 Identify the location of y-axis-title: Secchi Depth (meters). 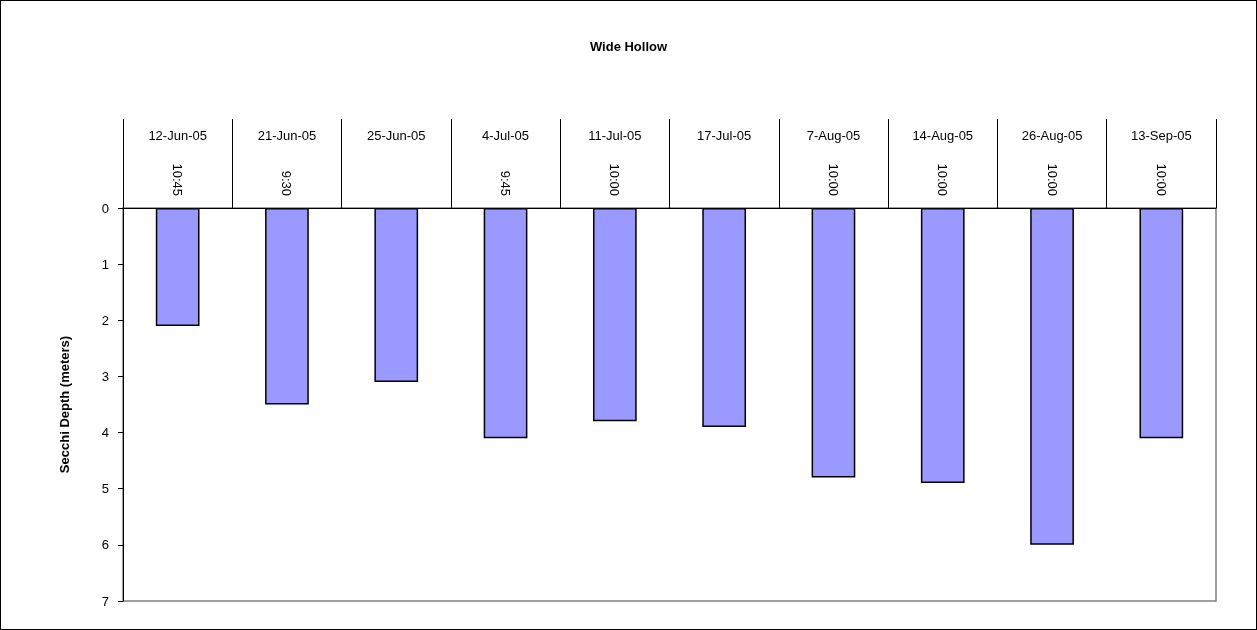
(64, 404).